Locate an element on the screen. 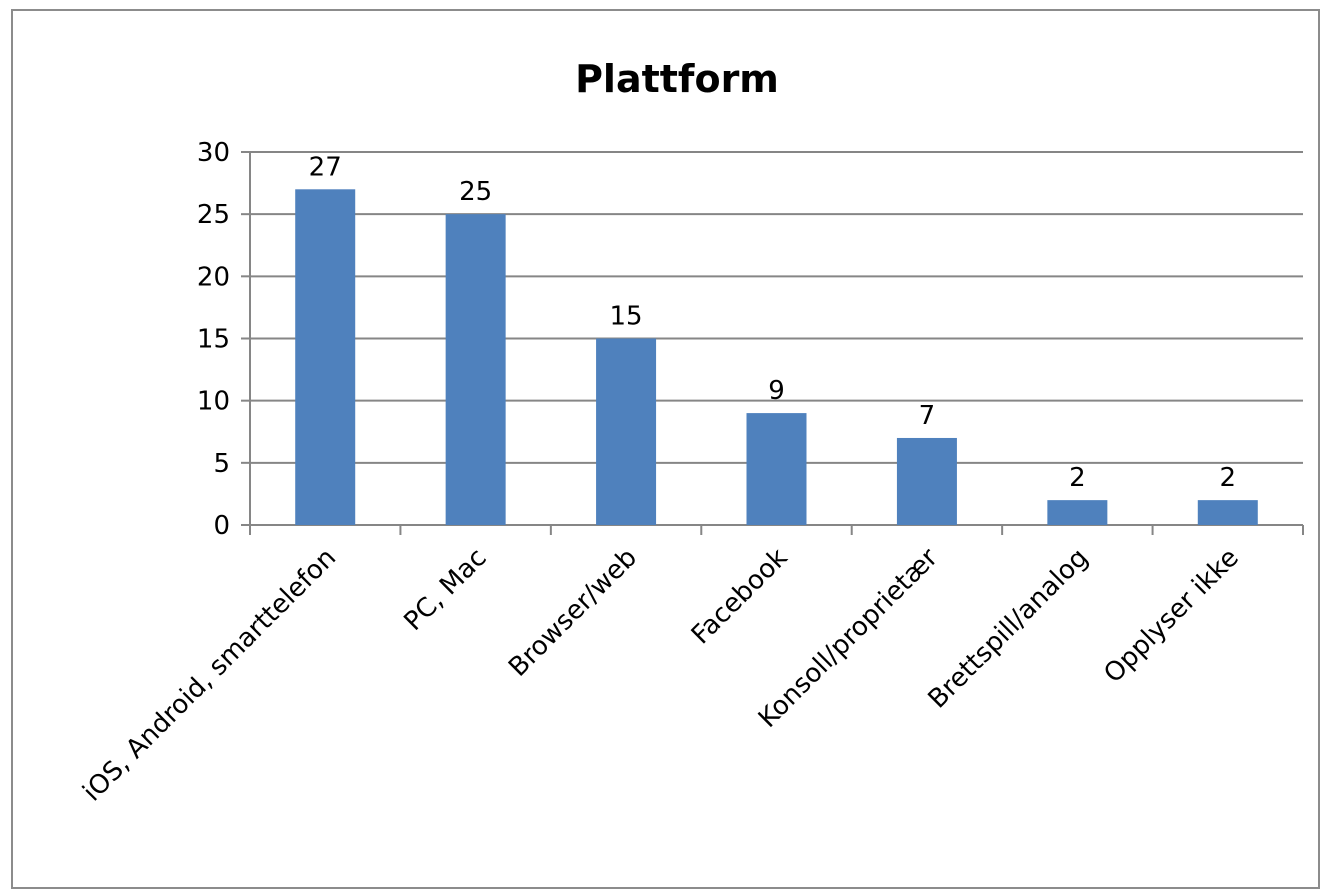 This screenshot has width=1326, height=893. data-label: 27 is located at coordinates (325, 167).